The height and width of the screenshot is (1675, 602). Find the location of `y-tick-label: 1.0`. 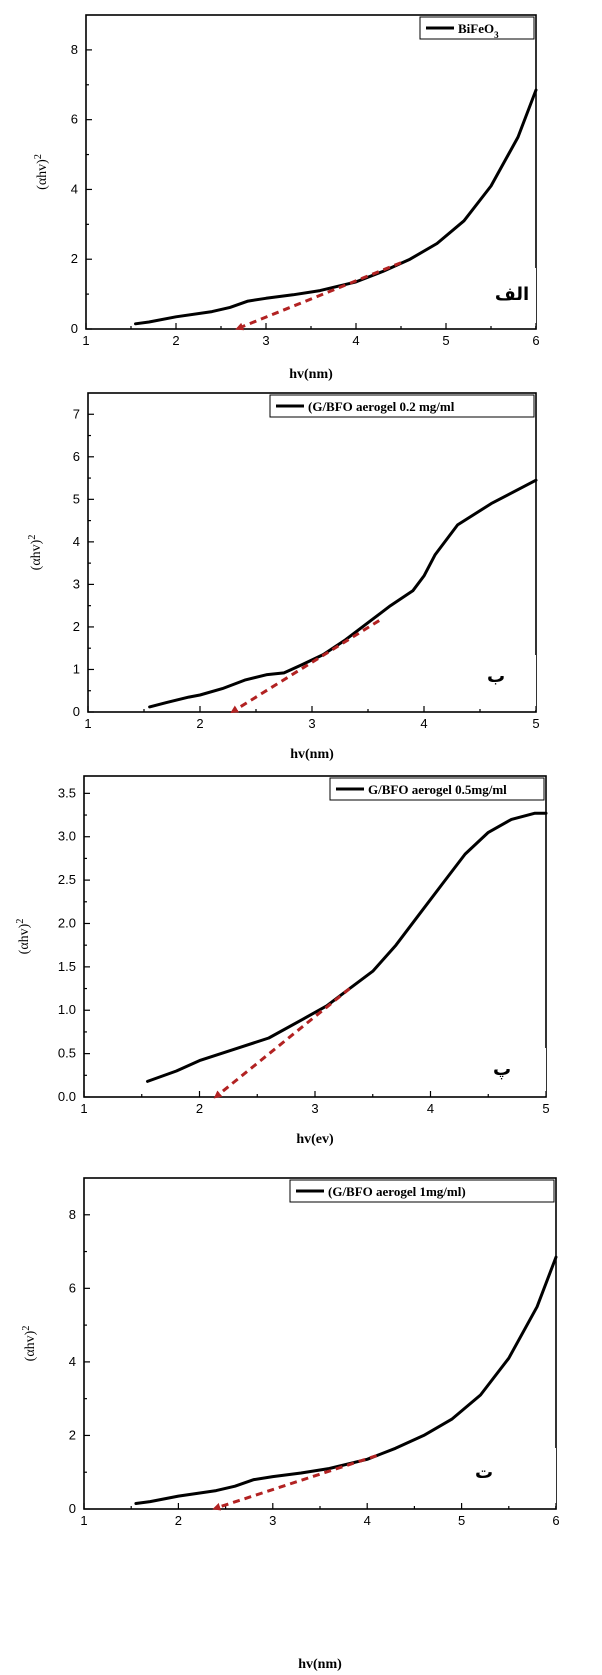

y-tick-label: 1.0 is located at coordinates (67, 1009).